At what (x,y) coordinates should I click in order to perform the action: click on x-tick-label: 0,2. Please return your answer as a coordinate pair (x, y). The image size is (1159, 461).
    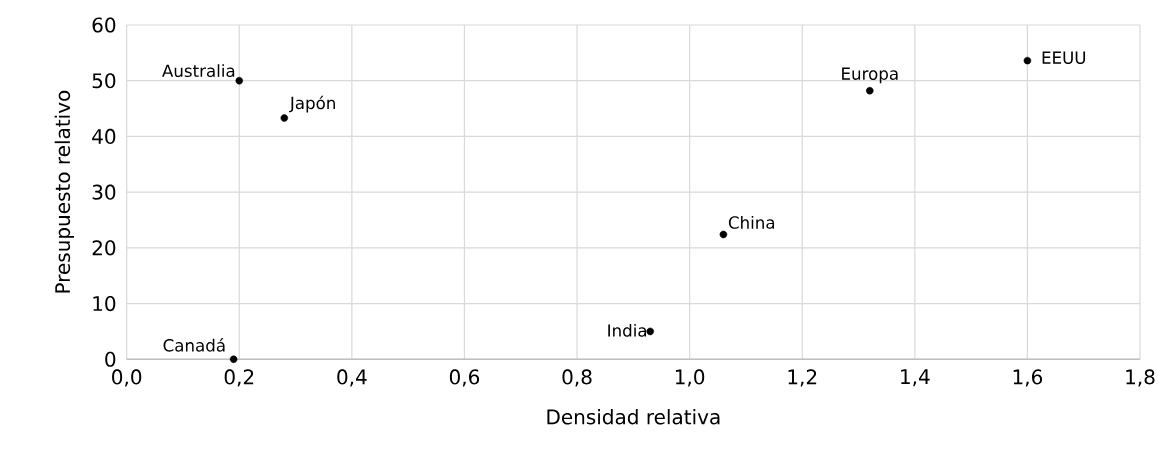
    Looking at the image, I should click on (239, 378).